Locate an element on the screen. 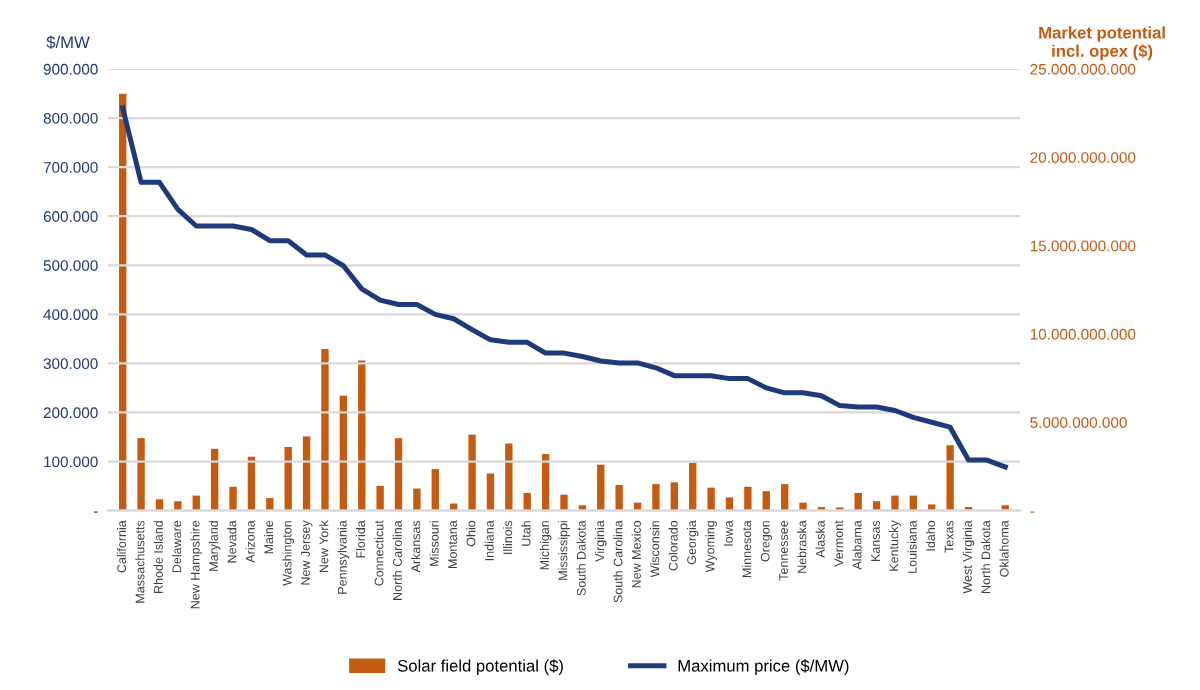  legend-label: Maximum price ($/MW) is located at coordinates (763, 667).